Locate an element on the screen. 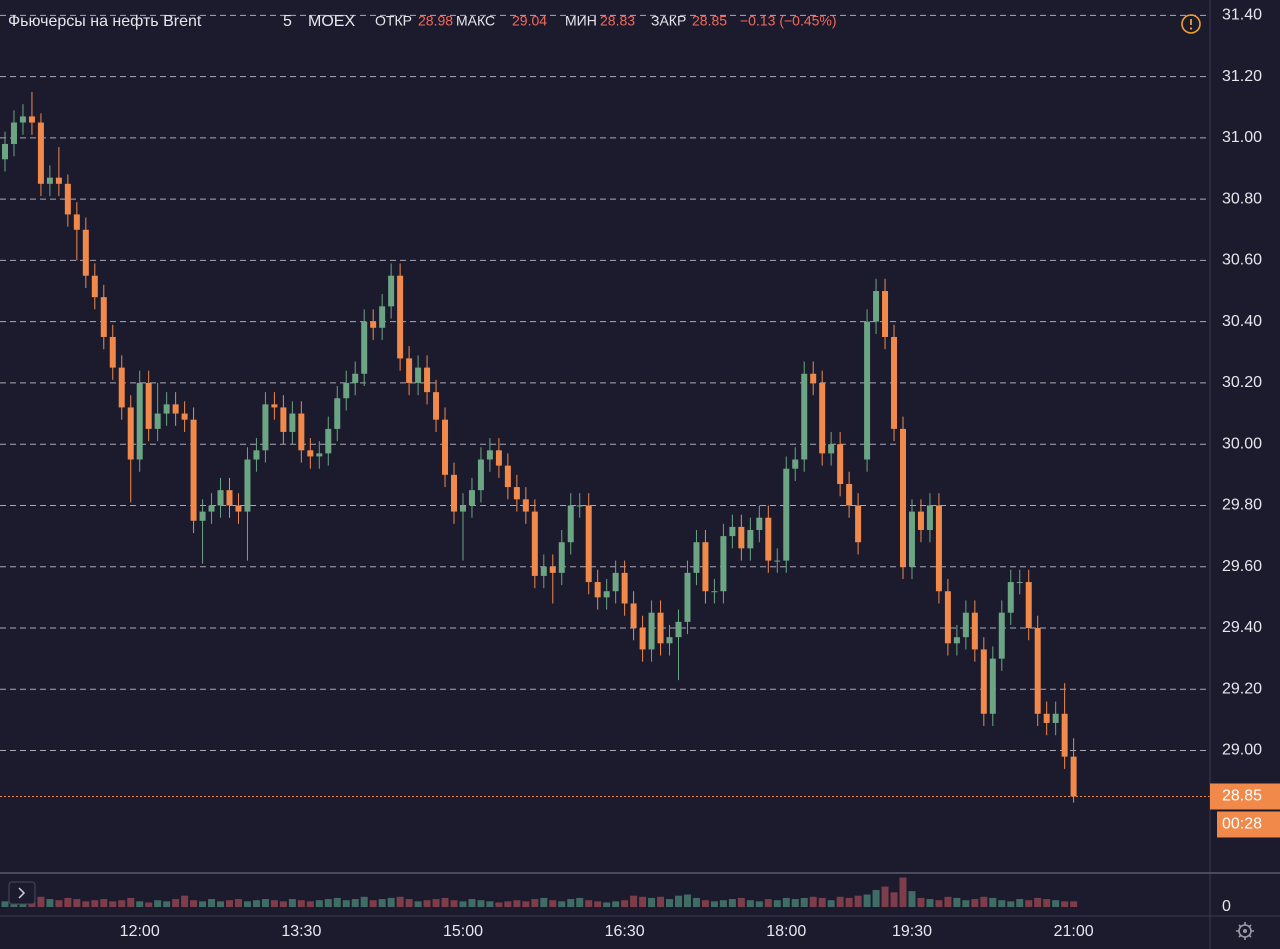 The height and width of the screenshot is (949, 1280). low-value: 28.83 is located at coordinates (617, 21).